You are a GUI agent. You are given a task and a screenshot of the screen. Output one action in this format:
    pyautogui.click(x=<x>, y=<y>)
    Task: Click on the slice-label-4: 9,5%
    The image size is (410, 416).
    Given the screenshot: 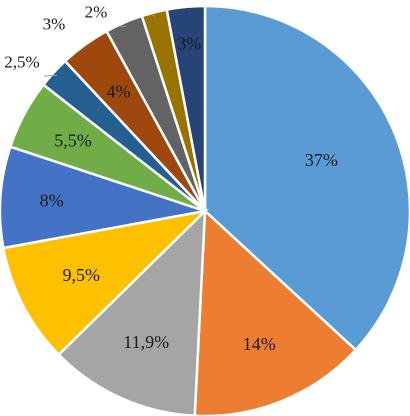 What is the action you would take?
    pyautogui.click(x=82, y=275)
    